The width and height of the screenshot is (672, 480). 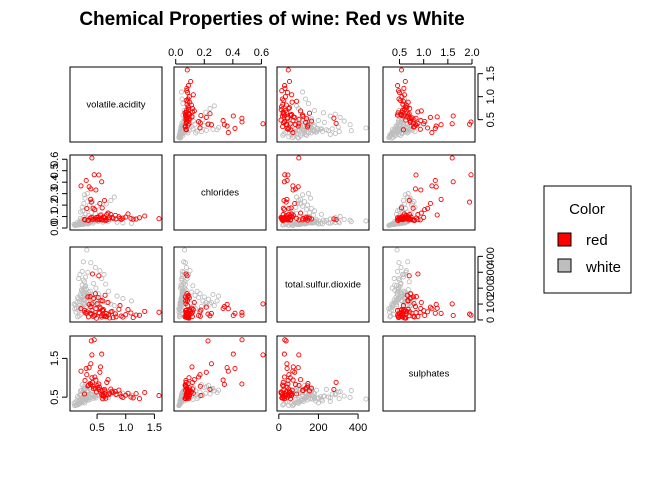 What do you see at coordinates (429, 104) in the screenshot?
I see `panel-volatile-acidity-vs-sulphates` at bounding box center [429, 104].